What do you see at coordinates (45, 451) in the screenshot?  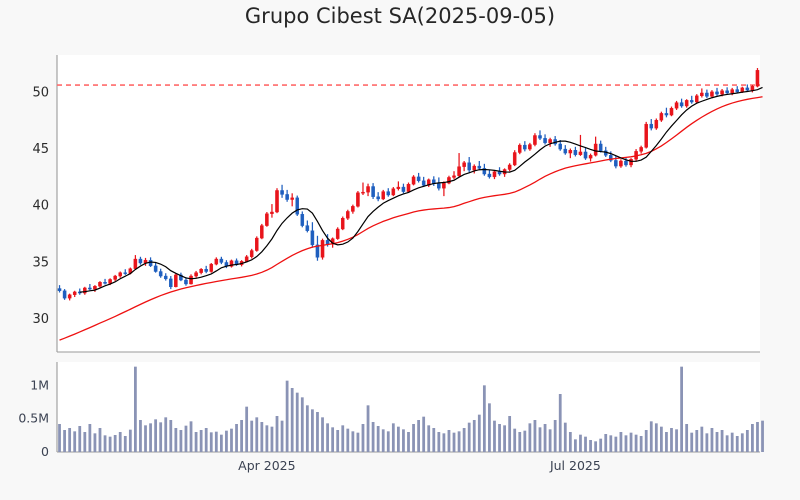 I see `volume-y-tick-label: 0` at bounding box center [45, 451].